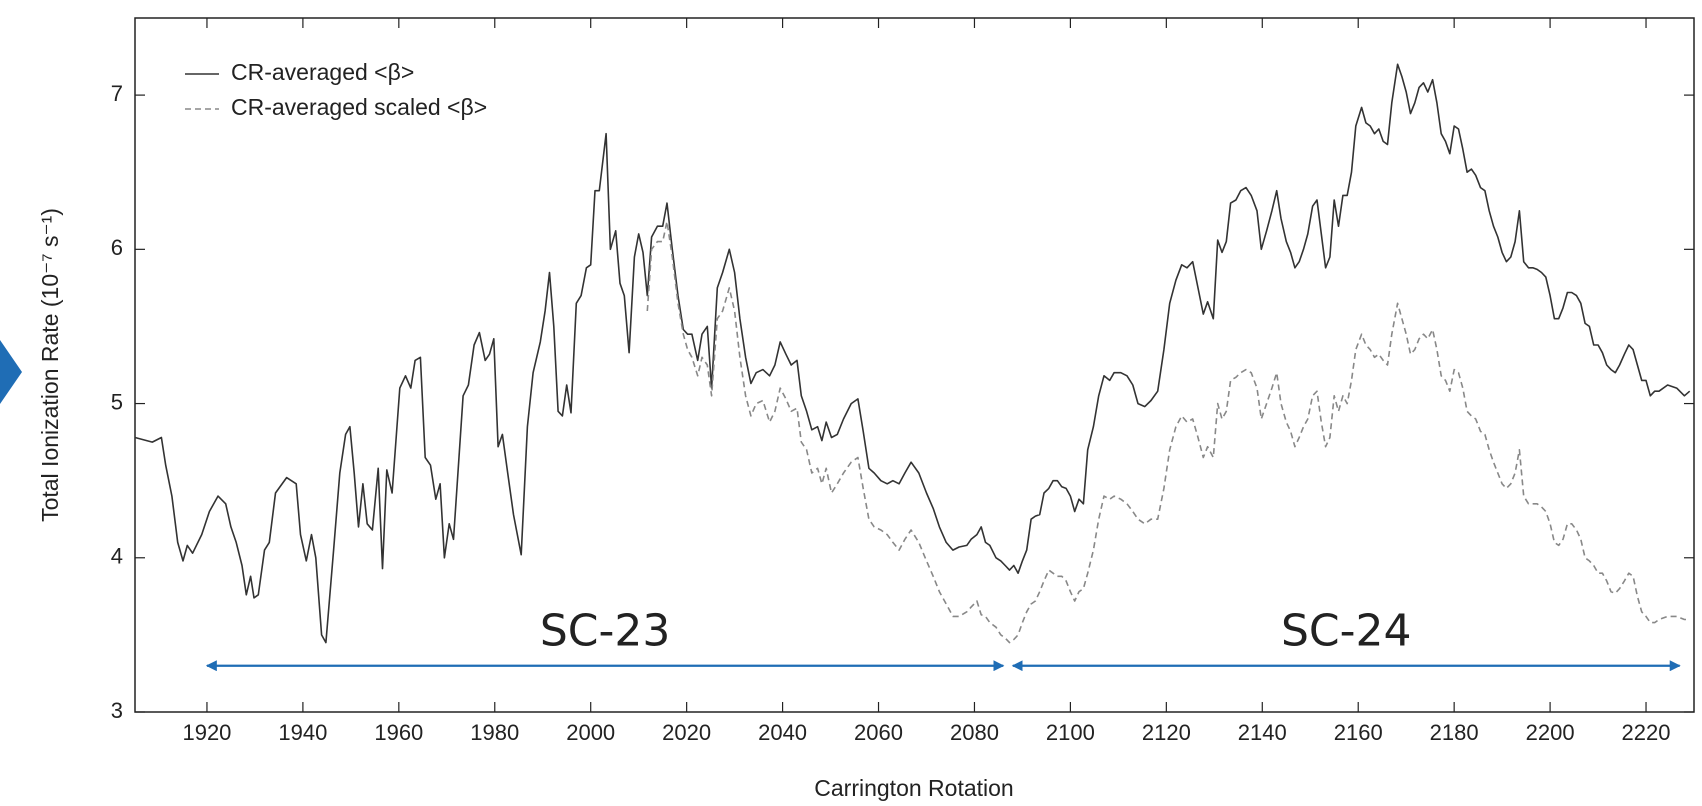 Image resolution: width=1702 pixels, height=806 pixels. Describe the element at coordinates (590, 732) in the screenshot. I see `x-tick-label: 2000` at that location.